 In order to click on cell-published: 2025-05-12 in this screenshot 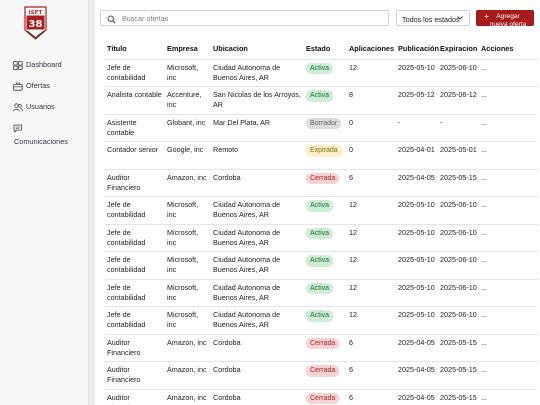, I will do `click(417, 100)`.